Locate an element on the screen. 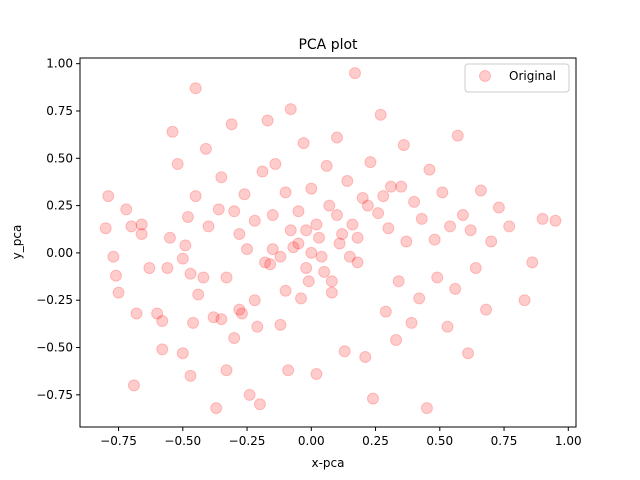 This screenshot has width=640, height=480. x-axis-label: x-pca is located at coordinates (328, 463).